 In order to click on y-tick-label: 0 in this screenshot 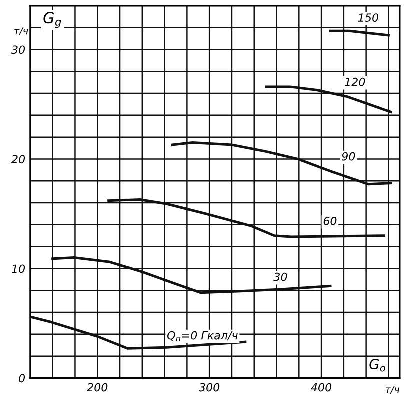, I will do `click(22, 378)`.